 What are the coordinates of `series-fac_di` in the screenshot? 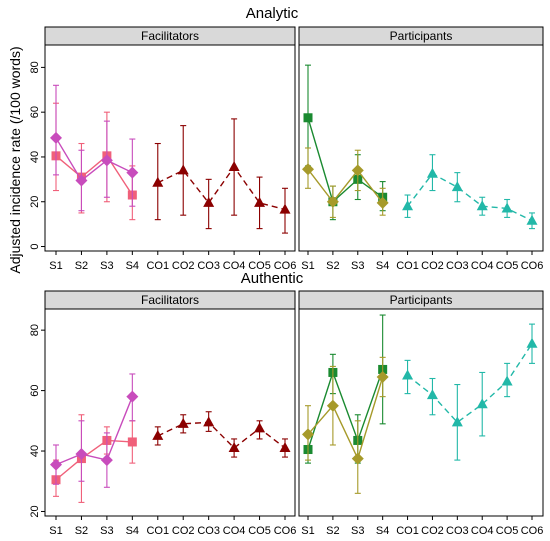 It's located at (94, 148).